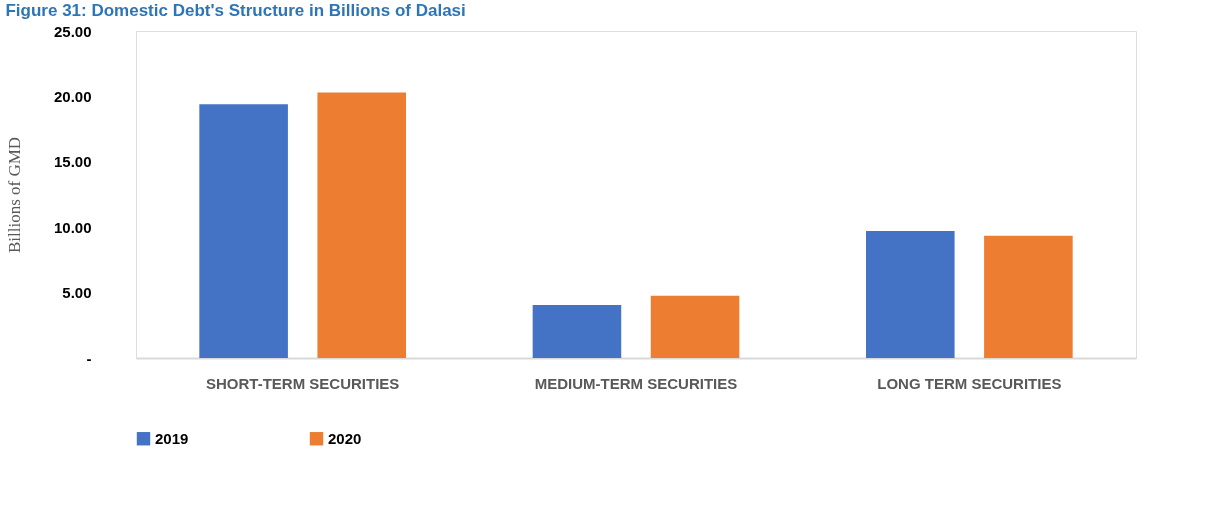  Describe the element at coordinates (235, 10) in the screenshot. I see `chart-title: Figure 31: Domestic Debt's Structure in Billions of Dalasi` at that location.